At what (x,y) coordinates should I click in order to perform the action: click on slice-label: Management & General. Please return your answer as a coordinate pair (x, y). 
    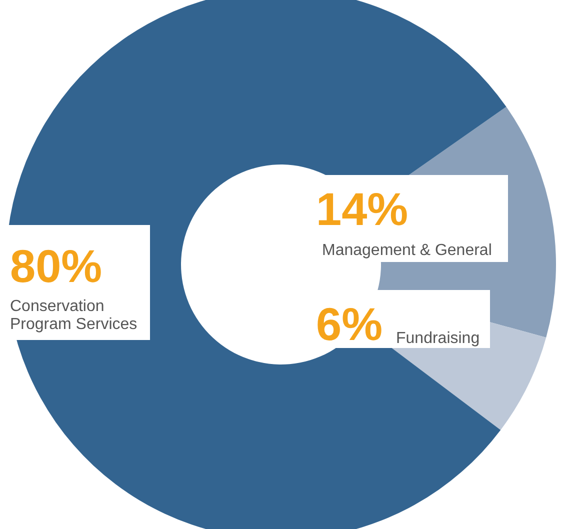
    Looking at the image, I should click on (407, 250).